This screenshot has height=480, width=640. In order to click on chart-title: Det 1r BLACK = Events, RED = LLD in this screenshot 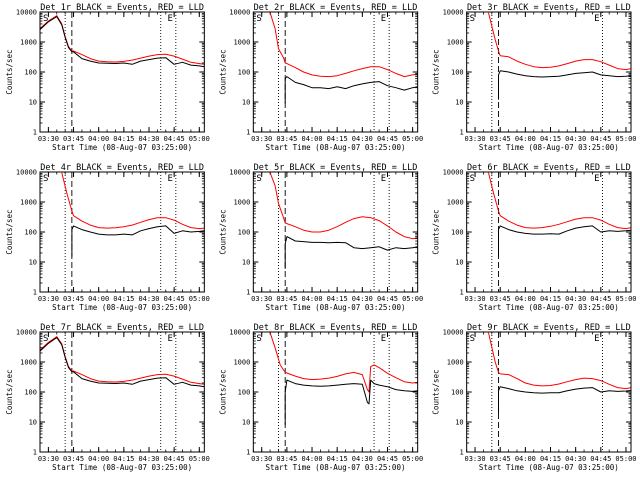, I will do `click(122, 8)`.